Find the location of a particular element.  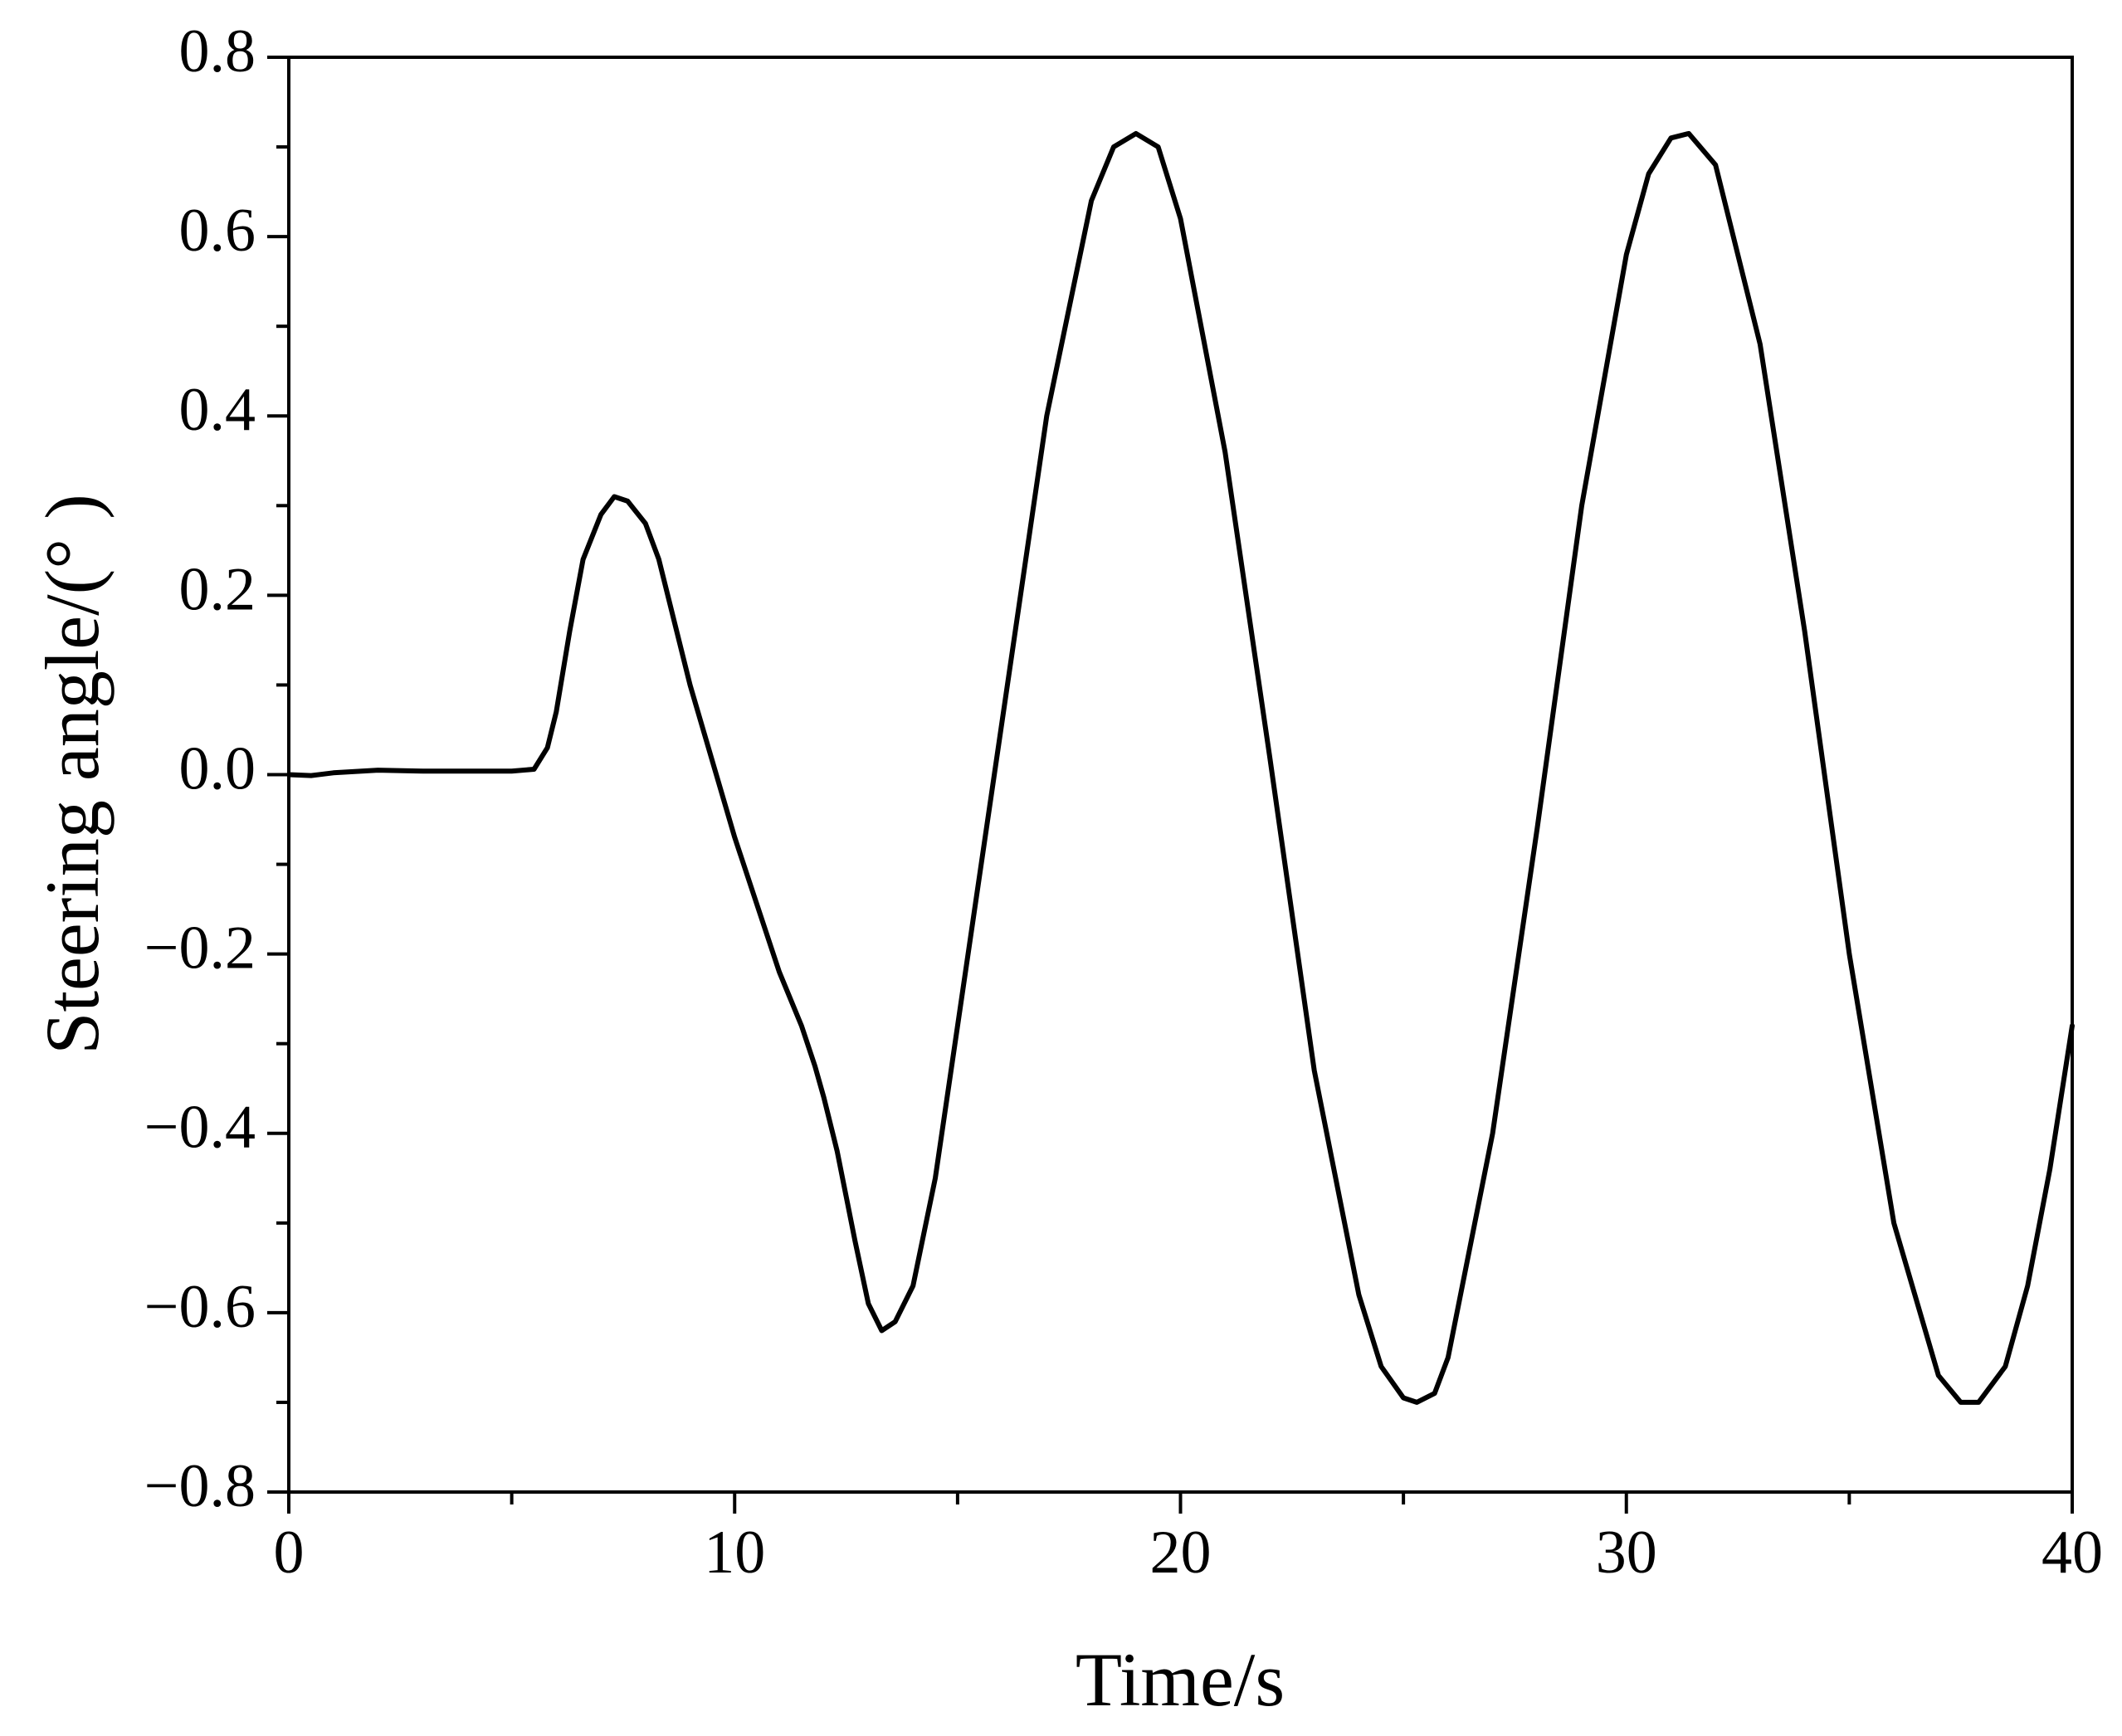

y-tick-label: −0.2 is located at coordinates (200, 948).